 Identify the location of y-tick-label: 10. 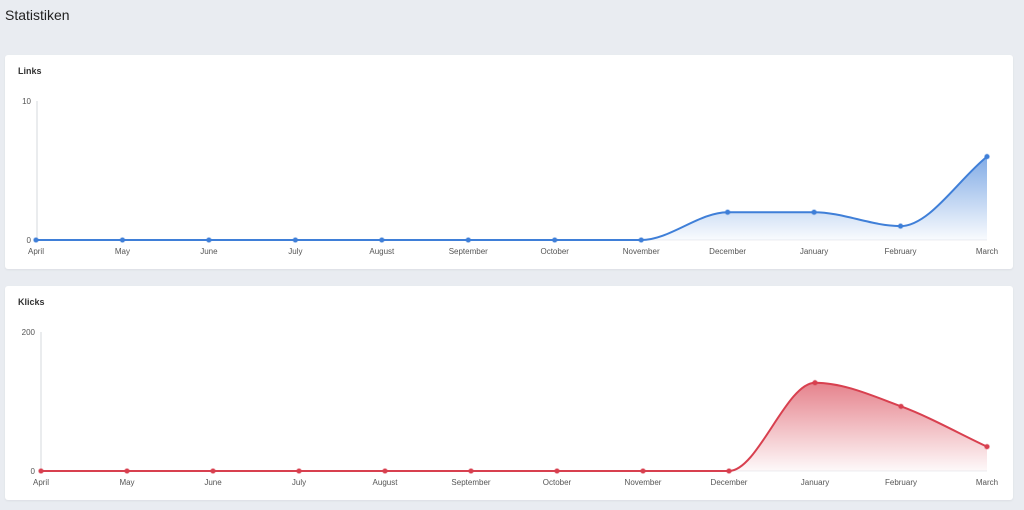
(26, 101).